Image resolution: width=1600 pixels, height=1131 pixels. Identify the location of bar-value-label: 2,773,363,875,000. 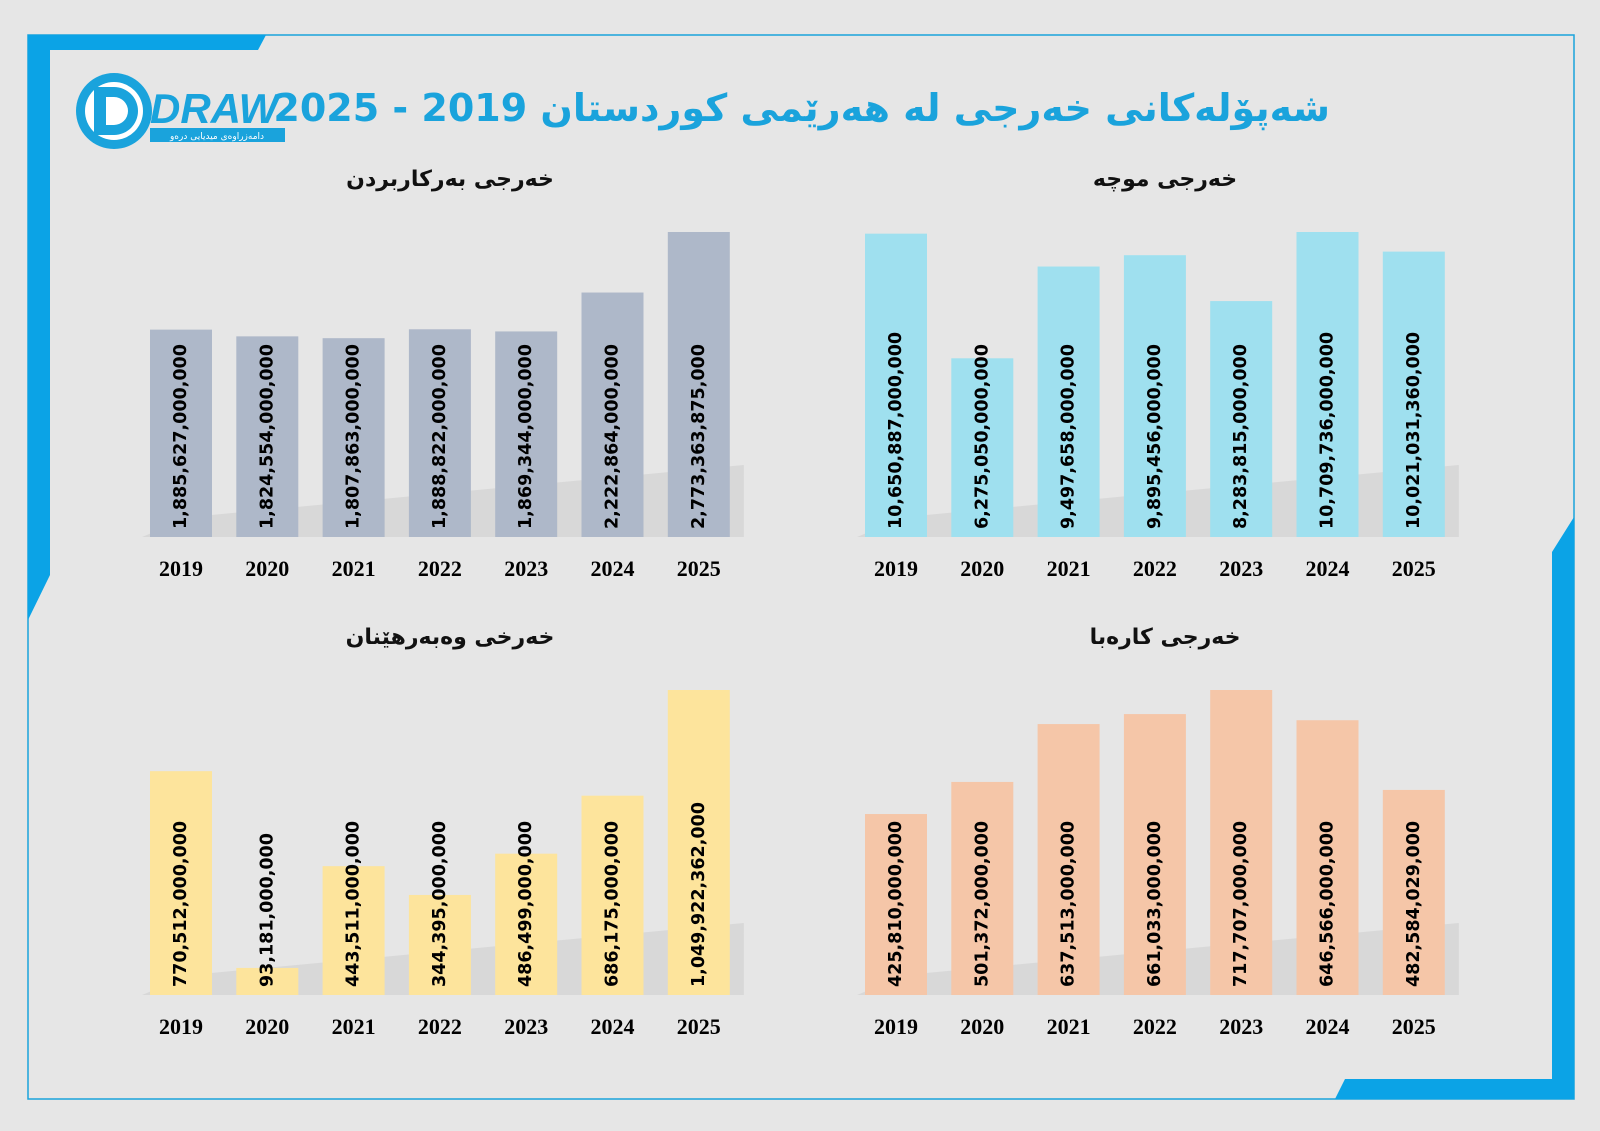
(699, 436).